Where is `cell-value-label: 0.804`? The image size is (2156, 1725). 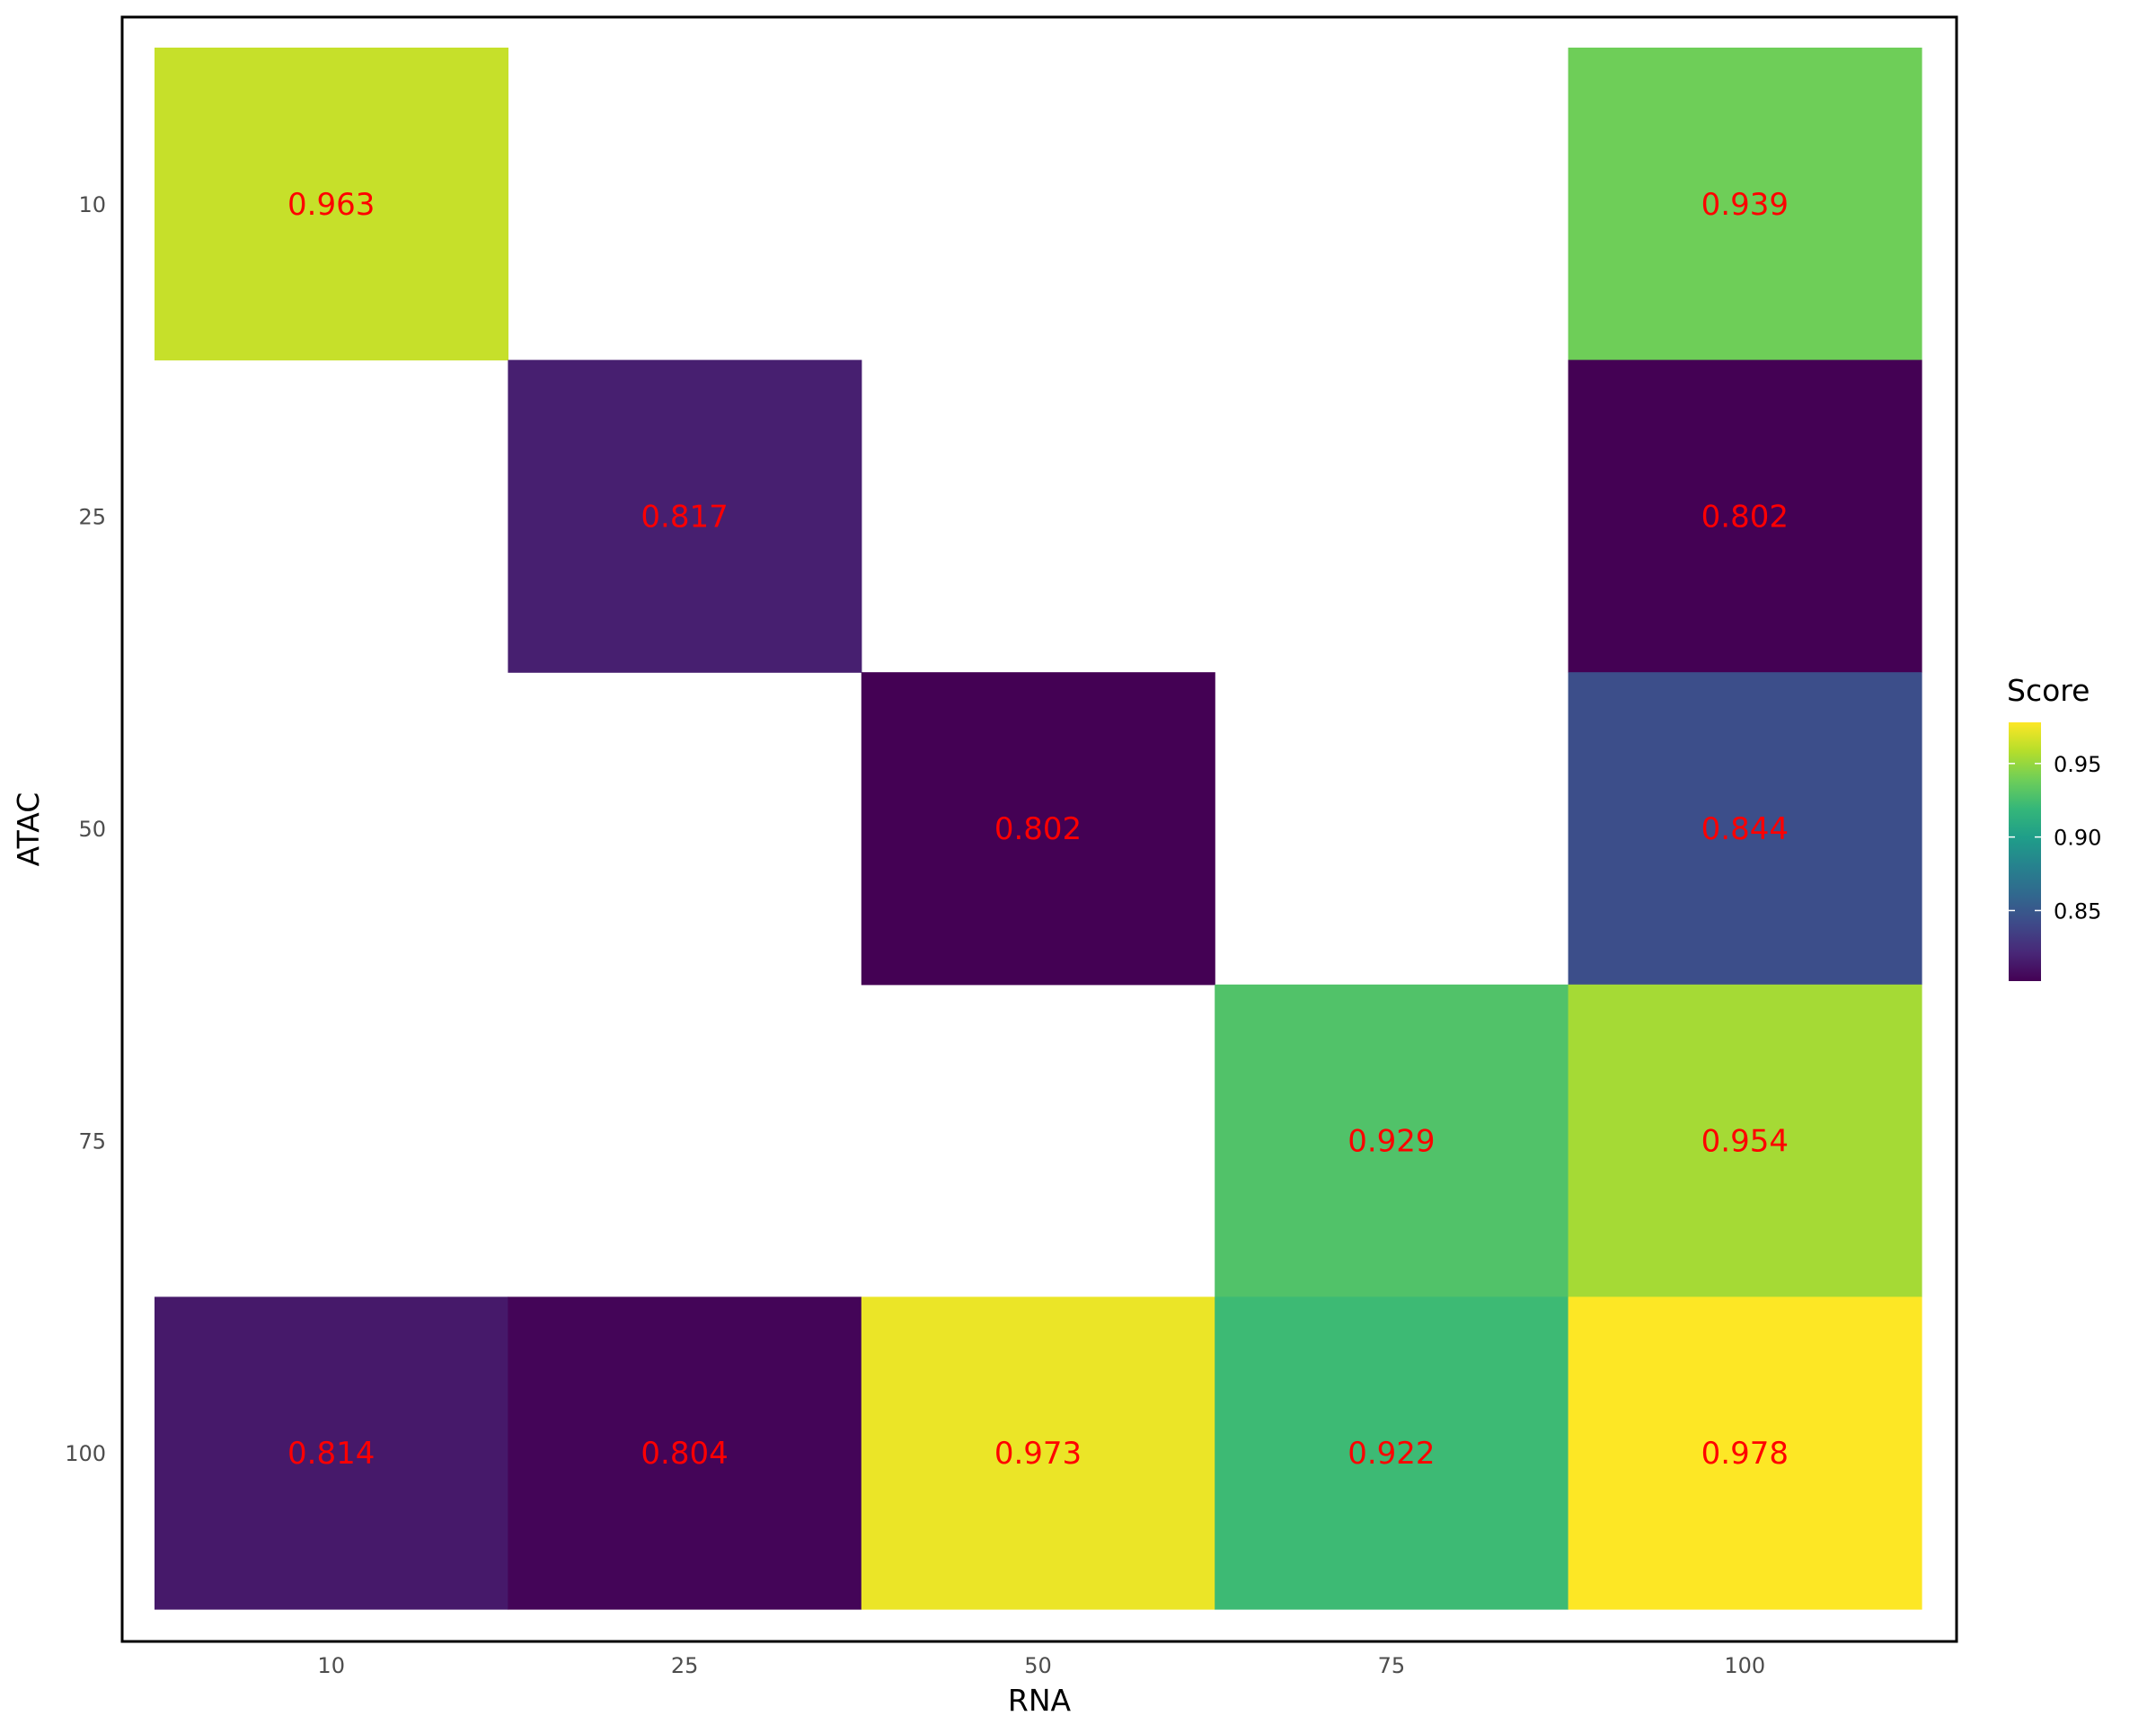
cell-value-label: 0.804 is located at coordinates (684, 1454).